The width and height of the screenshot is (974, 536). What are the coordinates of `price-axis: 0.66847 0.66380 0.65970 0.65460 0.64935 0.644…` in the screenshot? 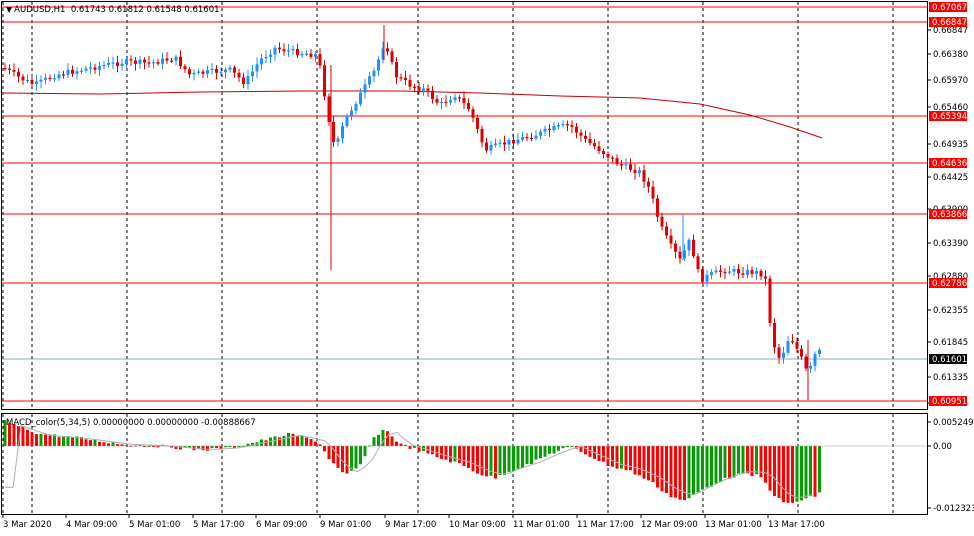 It's located at (947, 205).